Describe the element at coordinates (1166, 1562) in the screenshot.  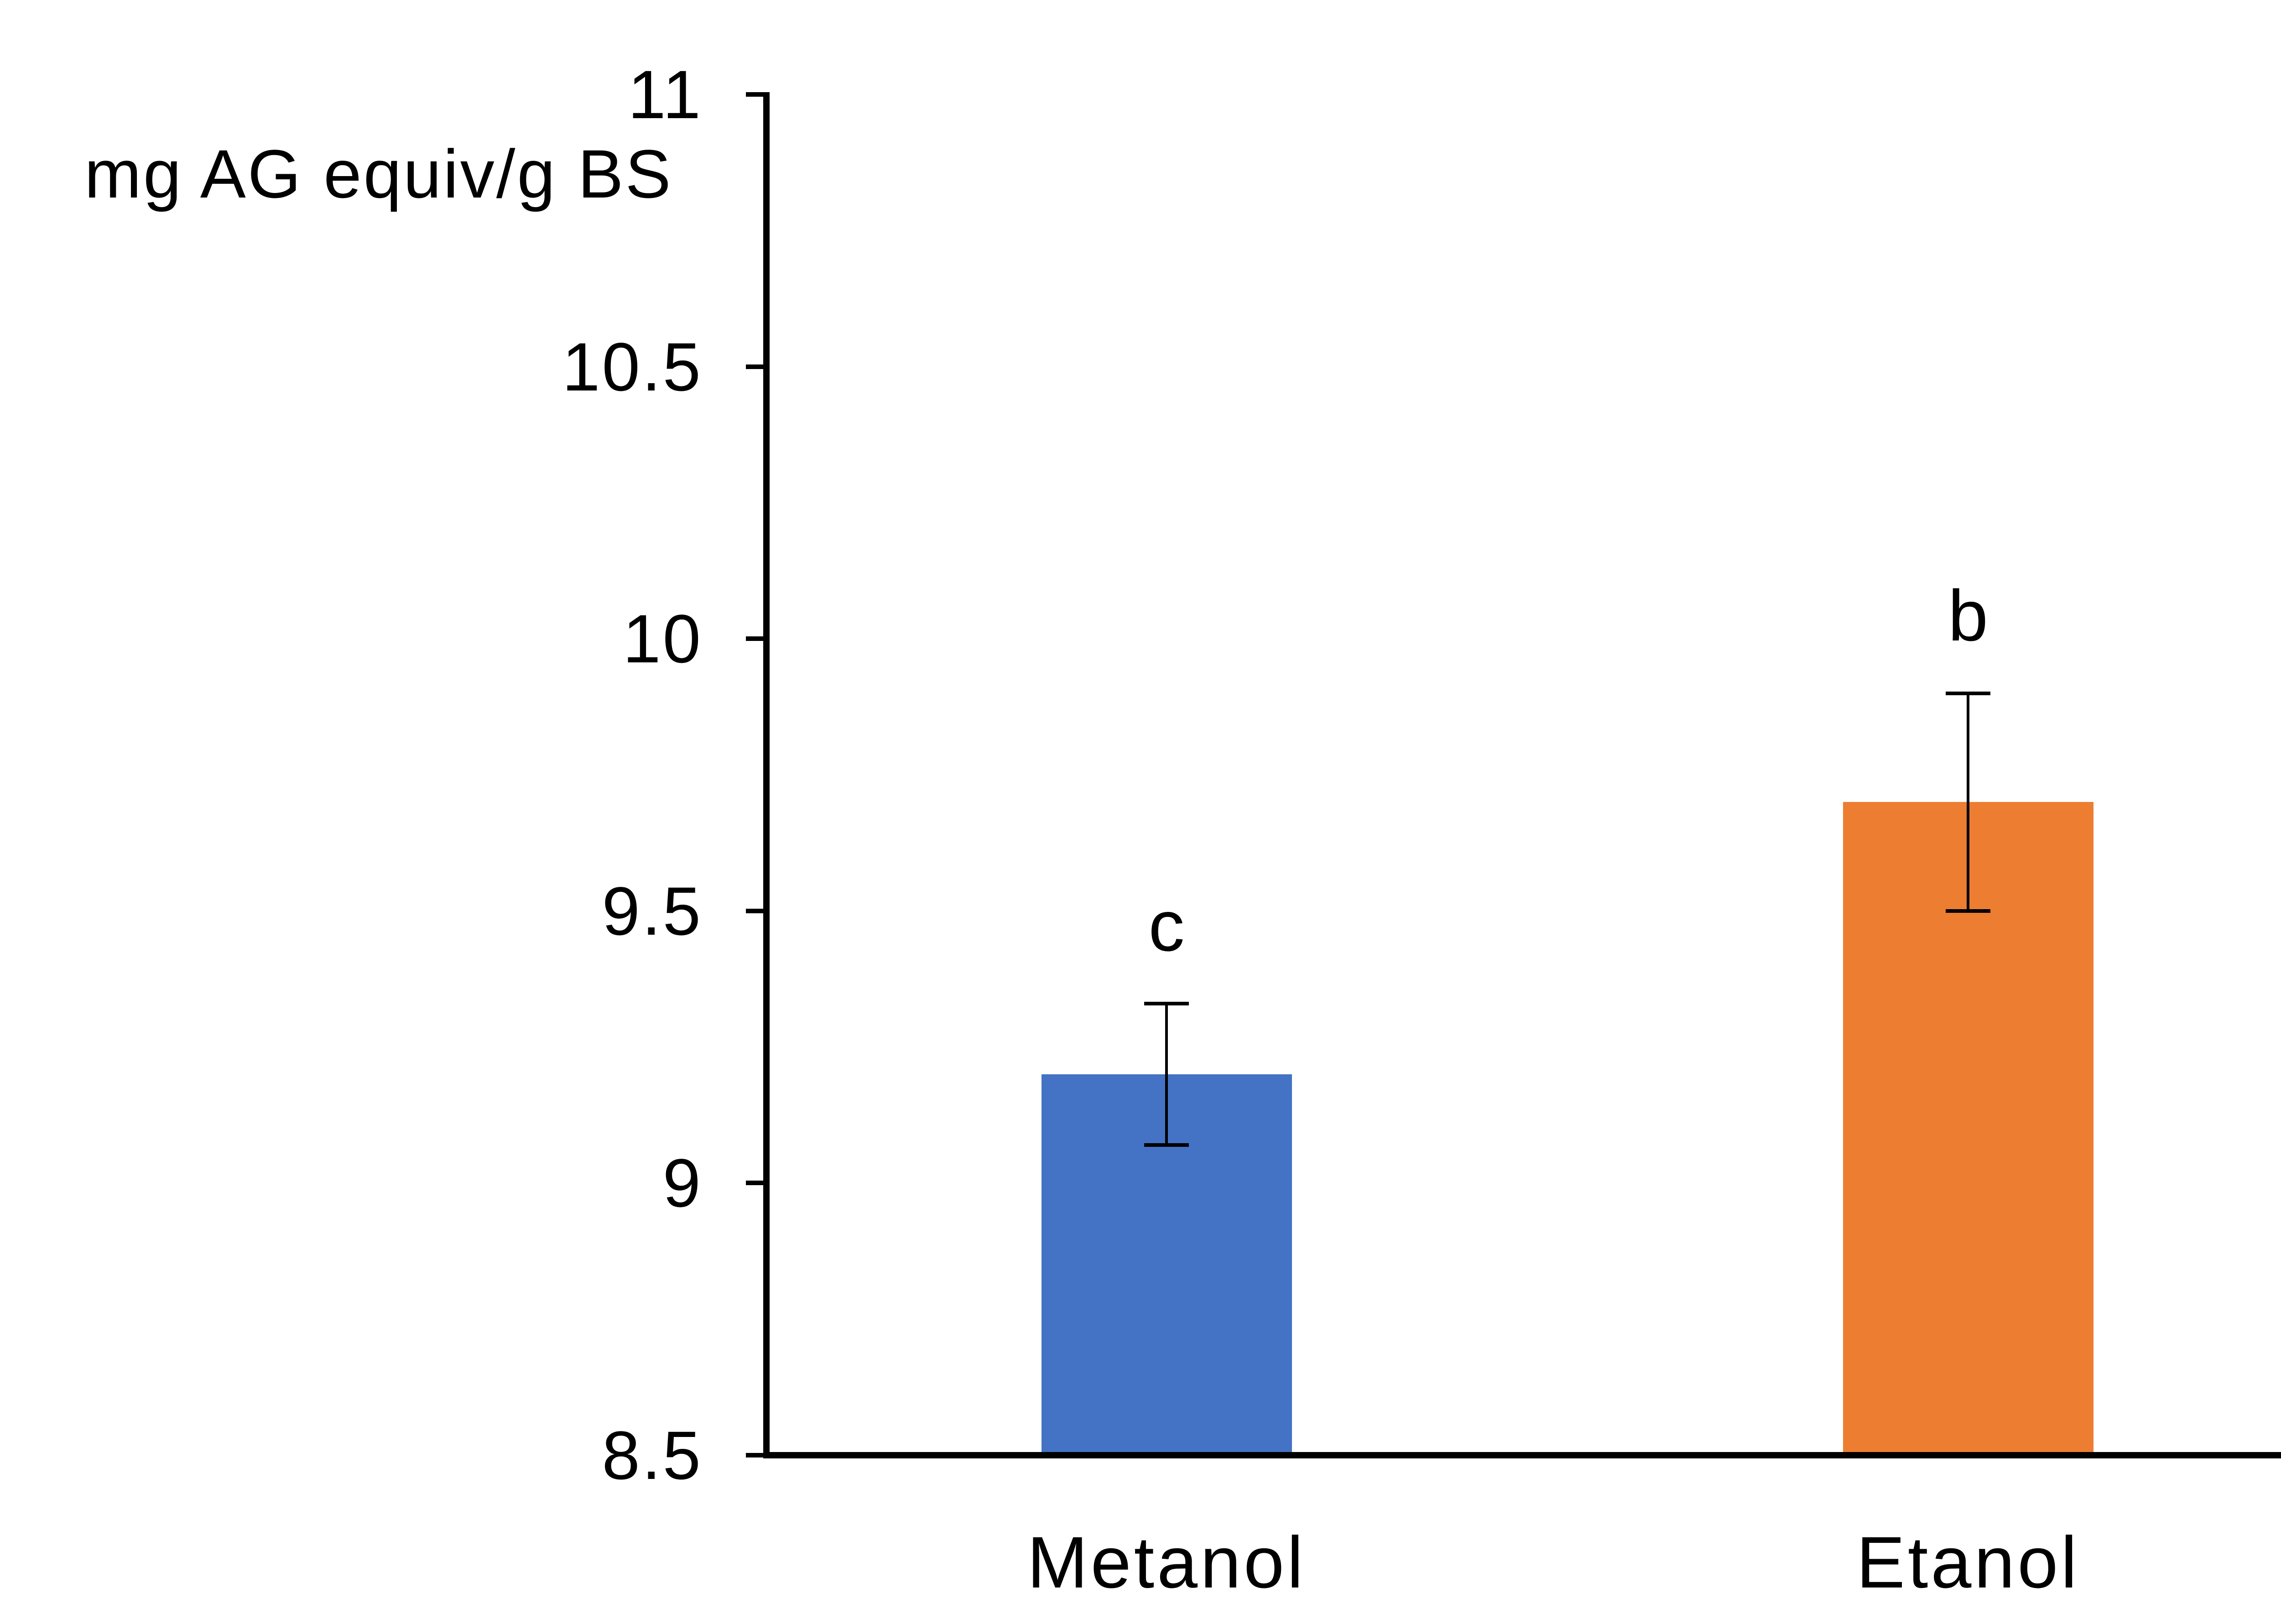
I see `x-axis-label-metanol: Metanol` at that location.